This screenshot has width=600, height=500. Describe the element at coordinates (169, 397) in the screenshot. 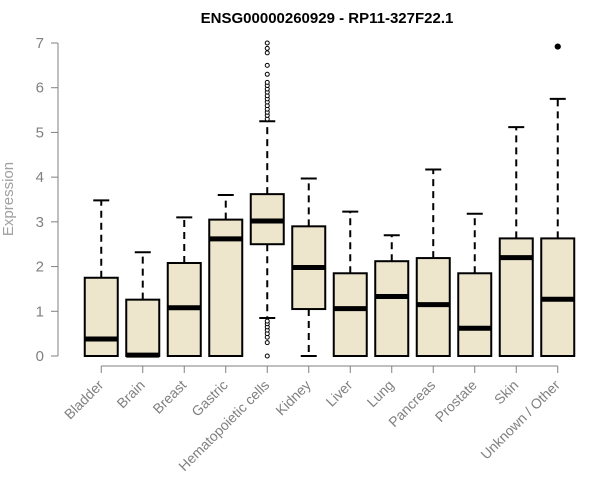

I see `x-tick-label: Breast` at that location.